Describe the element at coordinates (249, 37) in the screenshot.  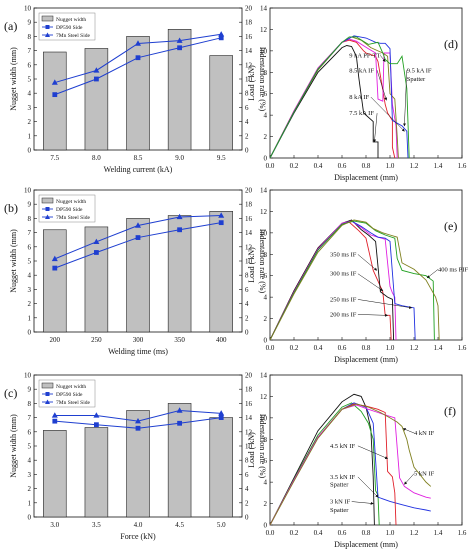
I see `y2-tick-label: 16` at that location.